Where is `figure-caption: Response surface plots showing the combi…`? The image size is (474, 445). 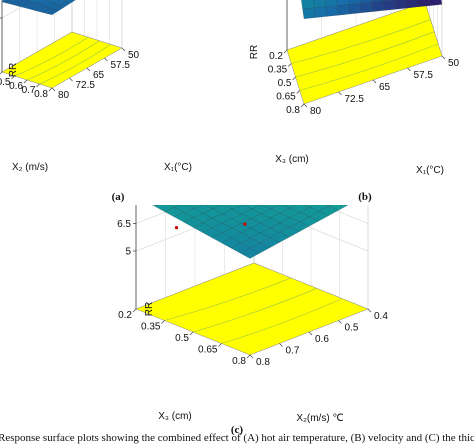
figure-caption: Response surface plots showing the combi… is located at coordinates (237, 438).